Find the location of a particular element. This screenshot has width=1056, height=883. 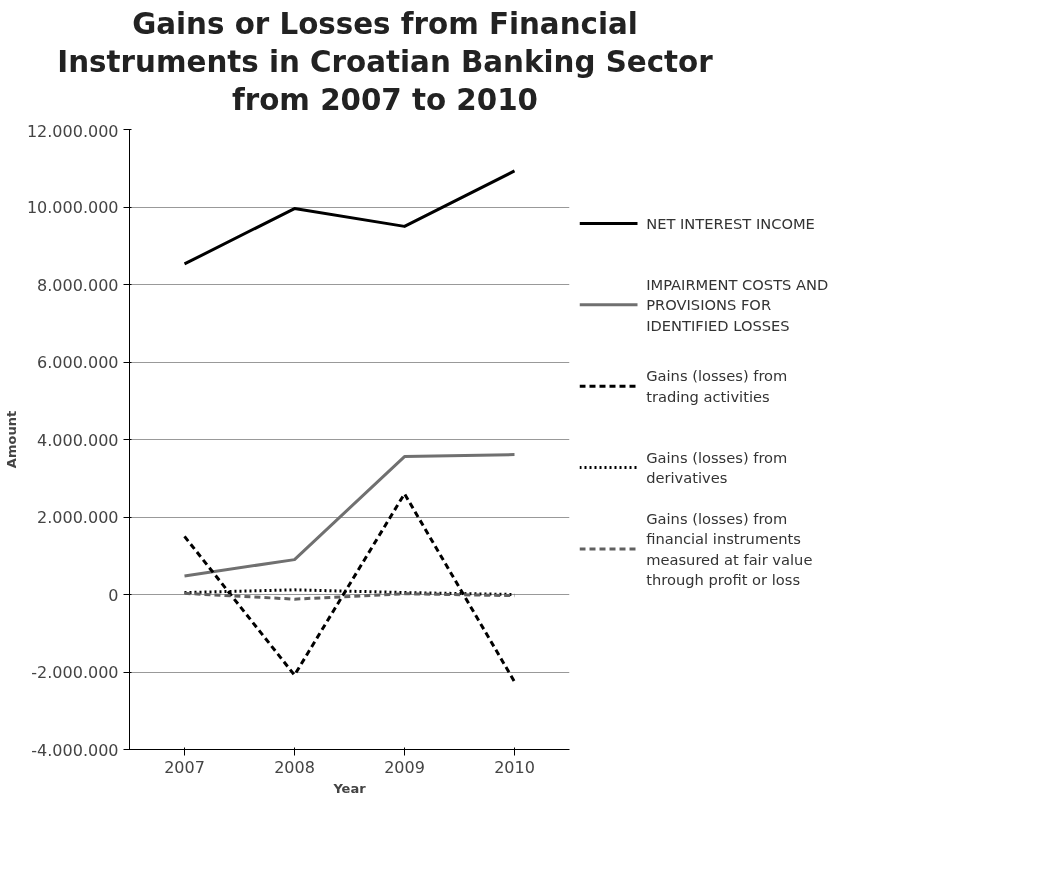

y-tick-label: 10.000.000 is located at coordinates (72, 208).